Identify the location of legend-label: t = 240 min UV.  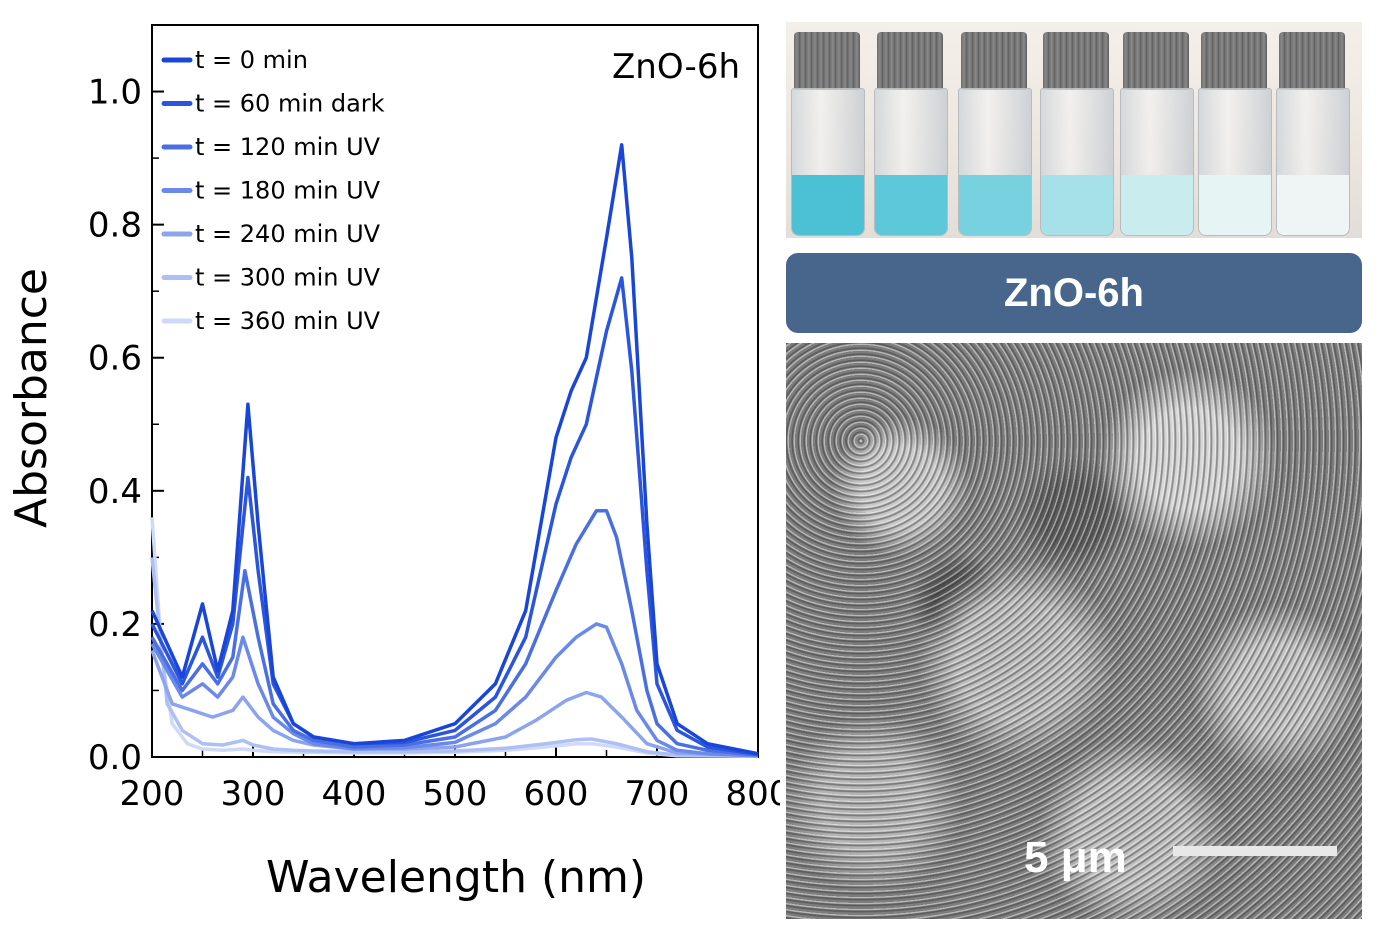
(288, 234).